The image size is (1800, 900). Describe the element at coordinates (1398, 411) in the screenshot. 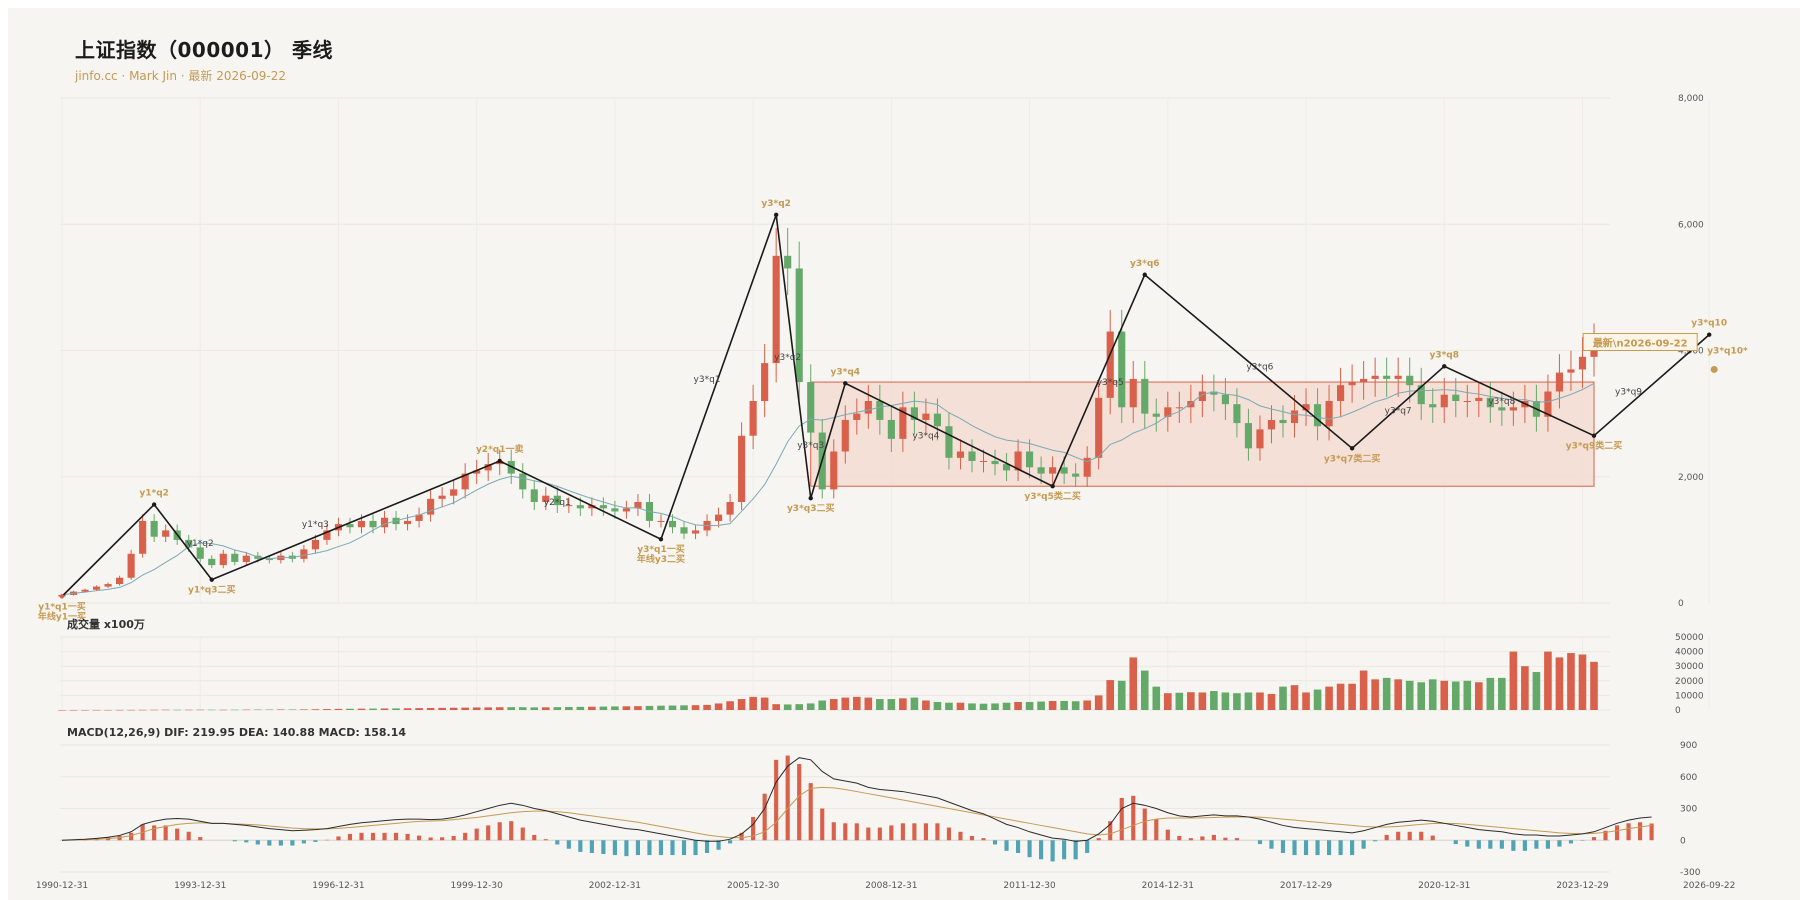

I see `zigzag-annotation: y3*q7` at that location.